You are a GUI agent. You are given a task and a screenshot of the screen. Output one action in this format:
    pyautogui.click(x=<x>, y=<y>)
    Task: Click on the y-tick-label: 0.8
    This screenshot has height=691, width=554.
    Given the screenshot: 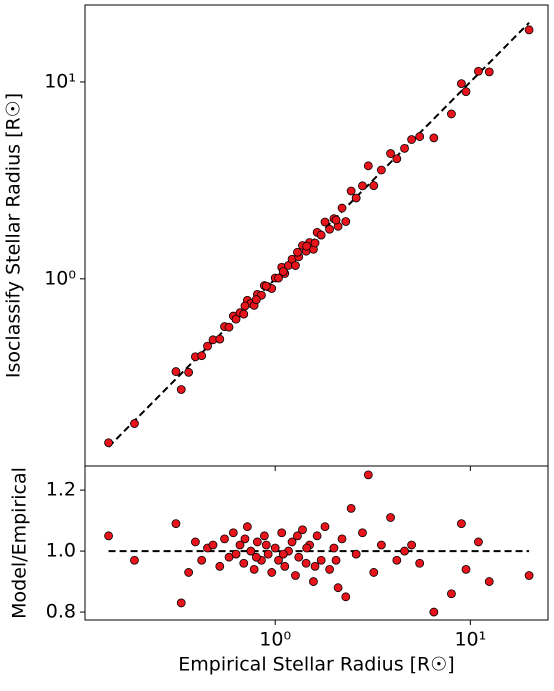 What is the action you would take?
    pyautogui.click(x=61, y=612)
    